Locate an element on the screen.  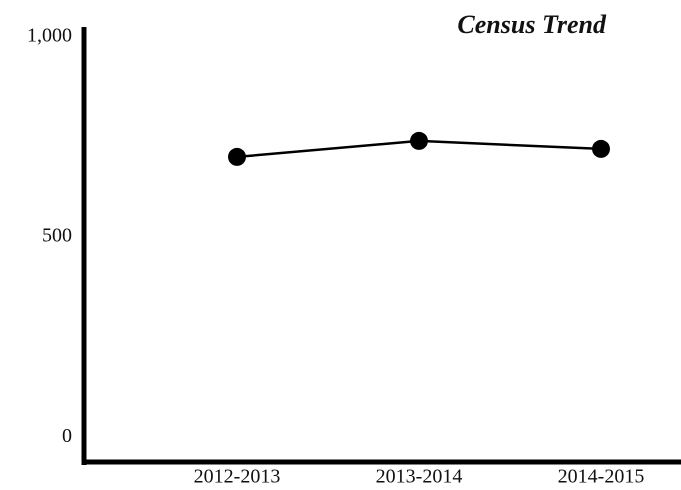
y-tick-label: 500 is located at coordinates (57, 236).